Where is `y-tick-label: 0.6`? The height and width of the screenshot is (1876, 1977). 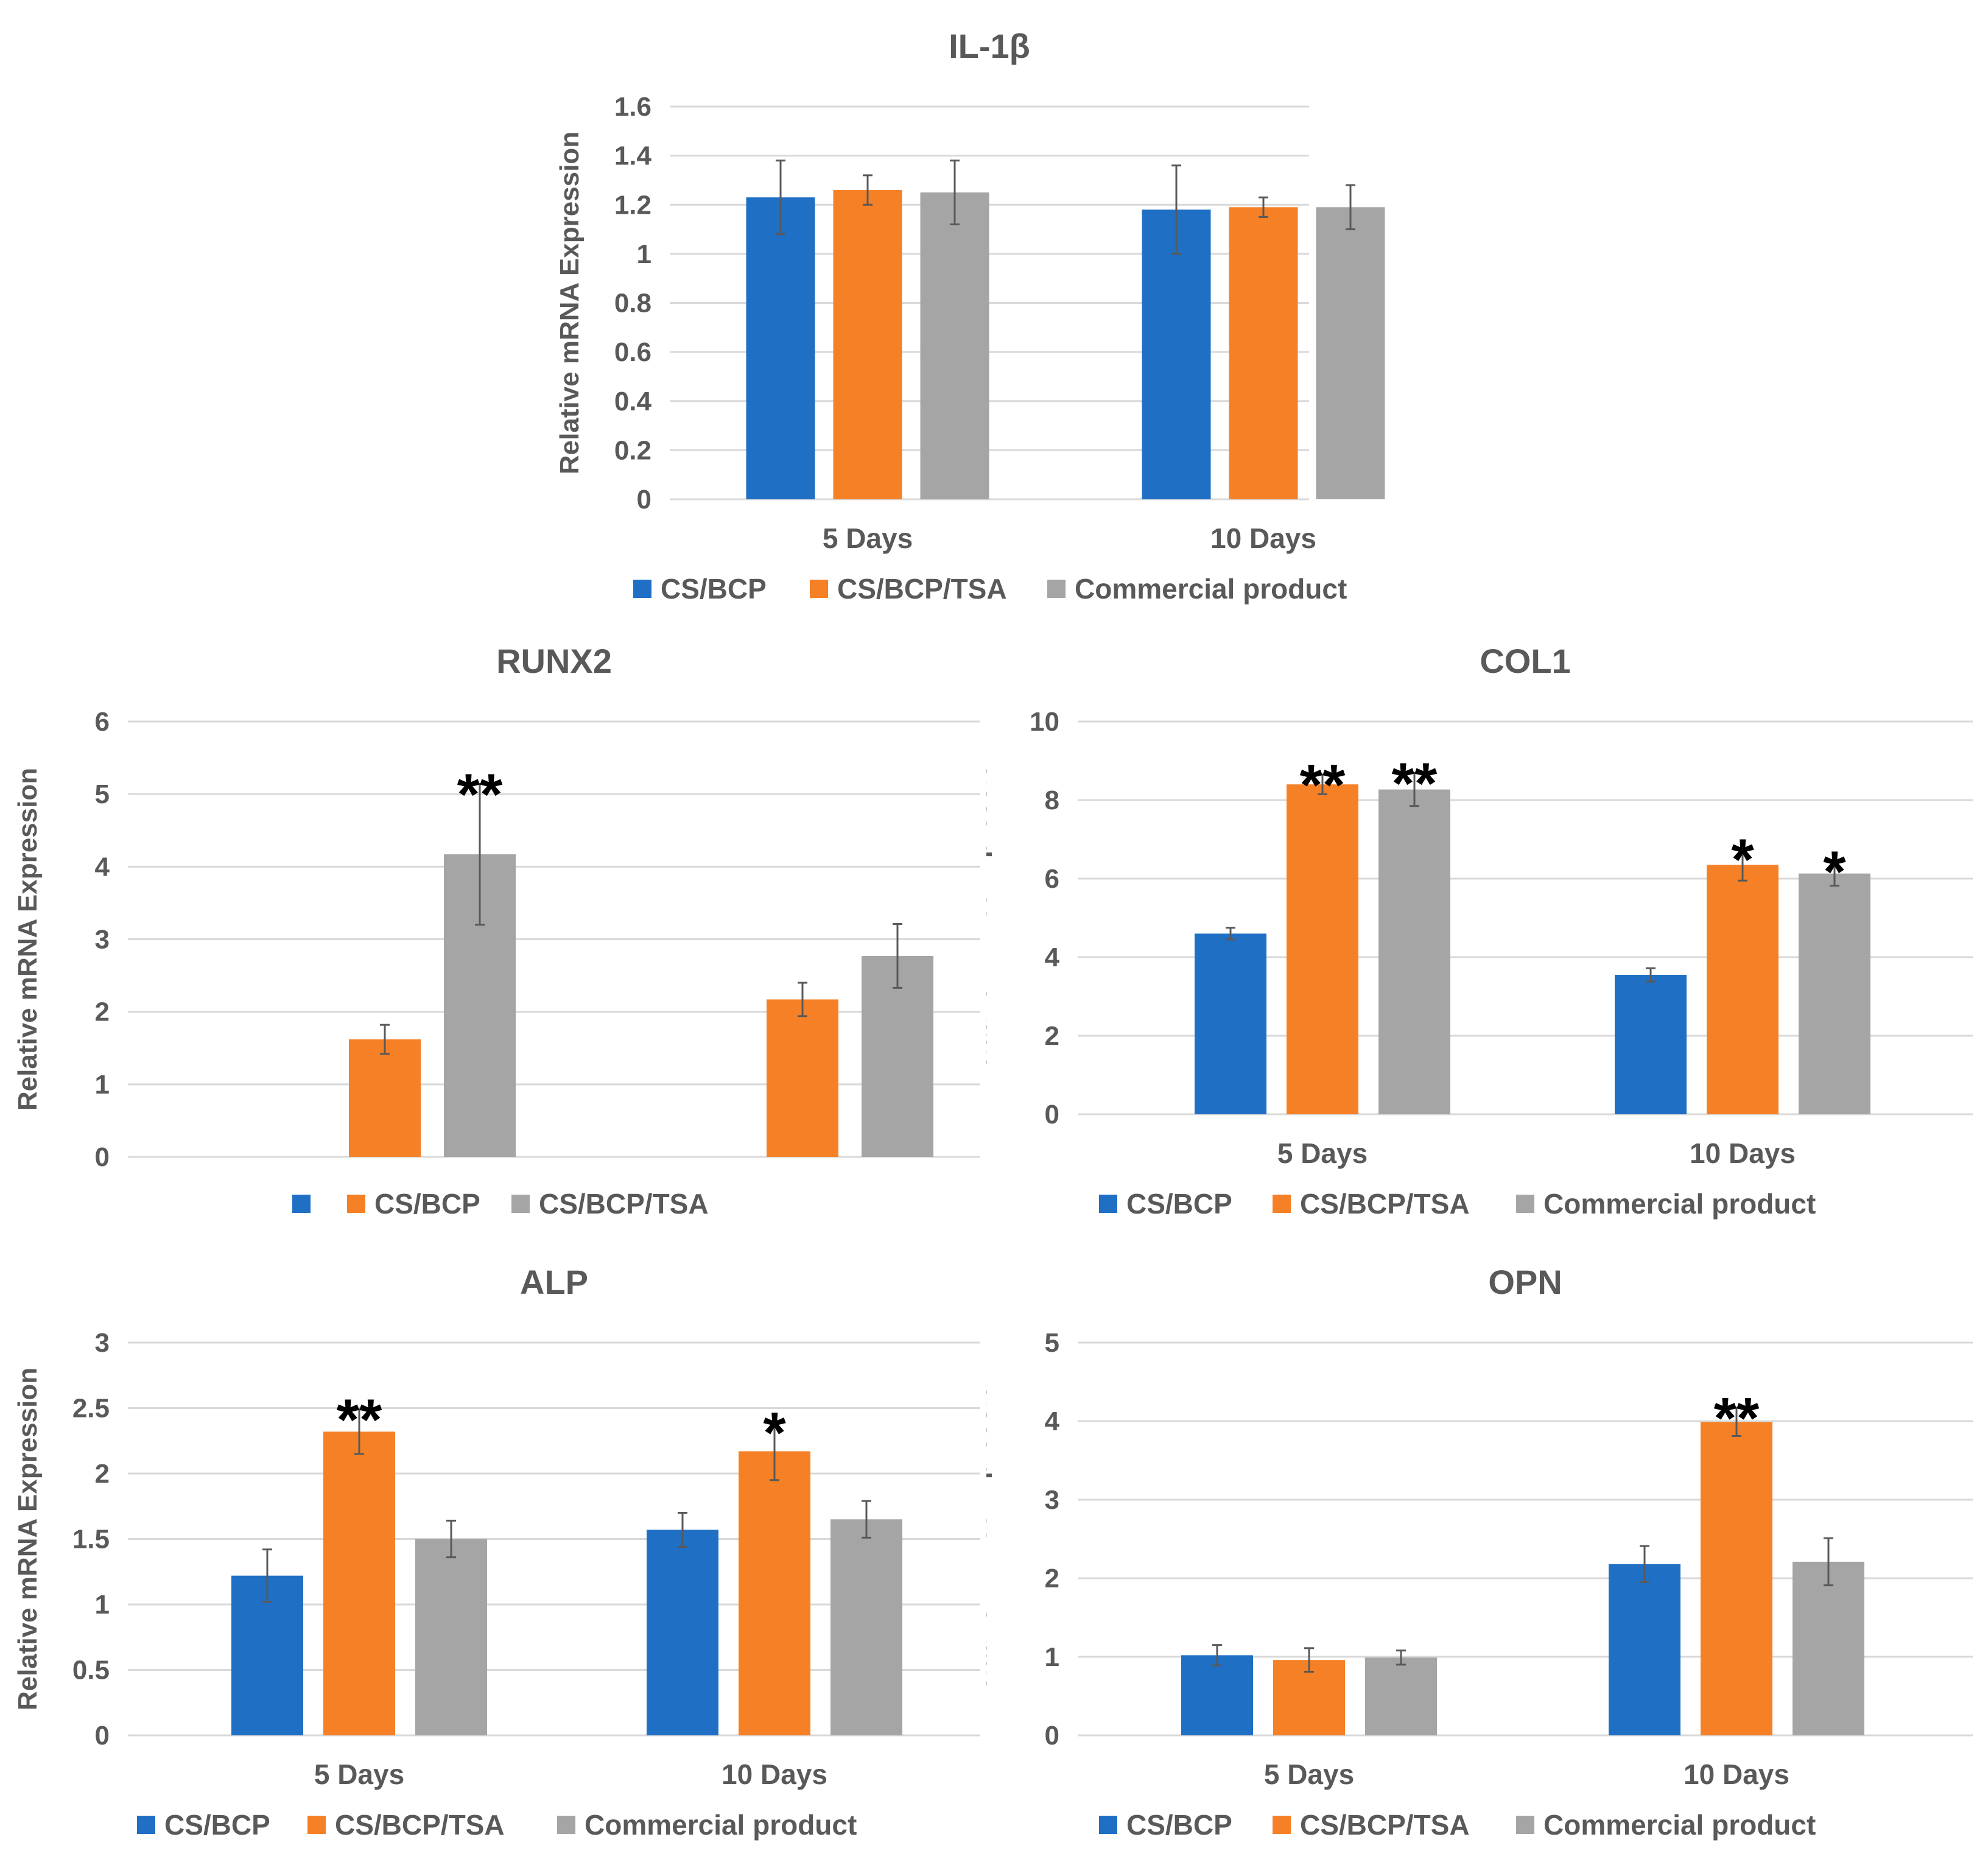 y-tick-label: 0.6 is located at coordinates (632, 352).